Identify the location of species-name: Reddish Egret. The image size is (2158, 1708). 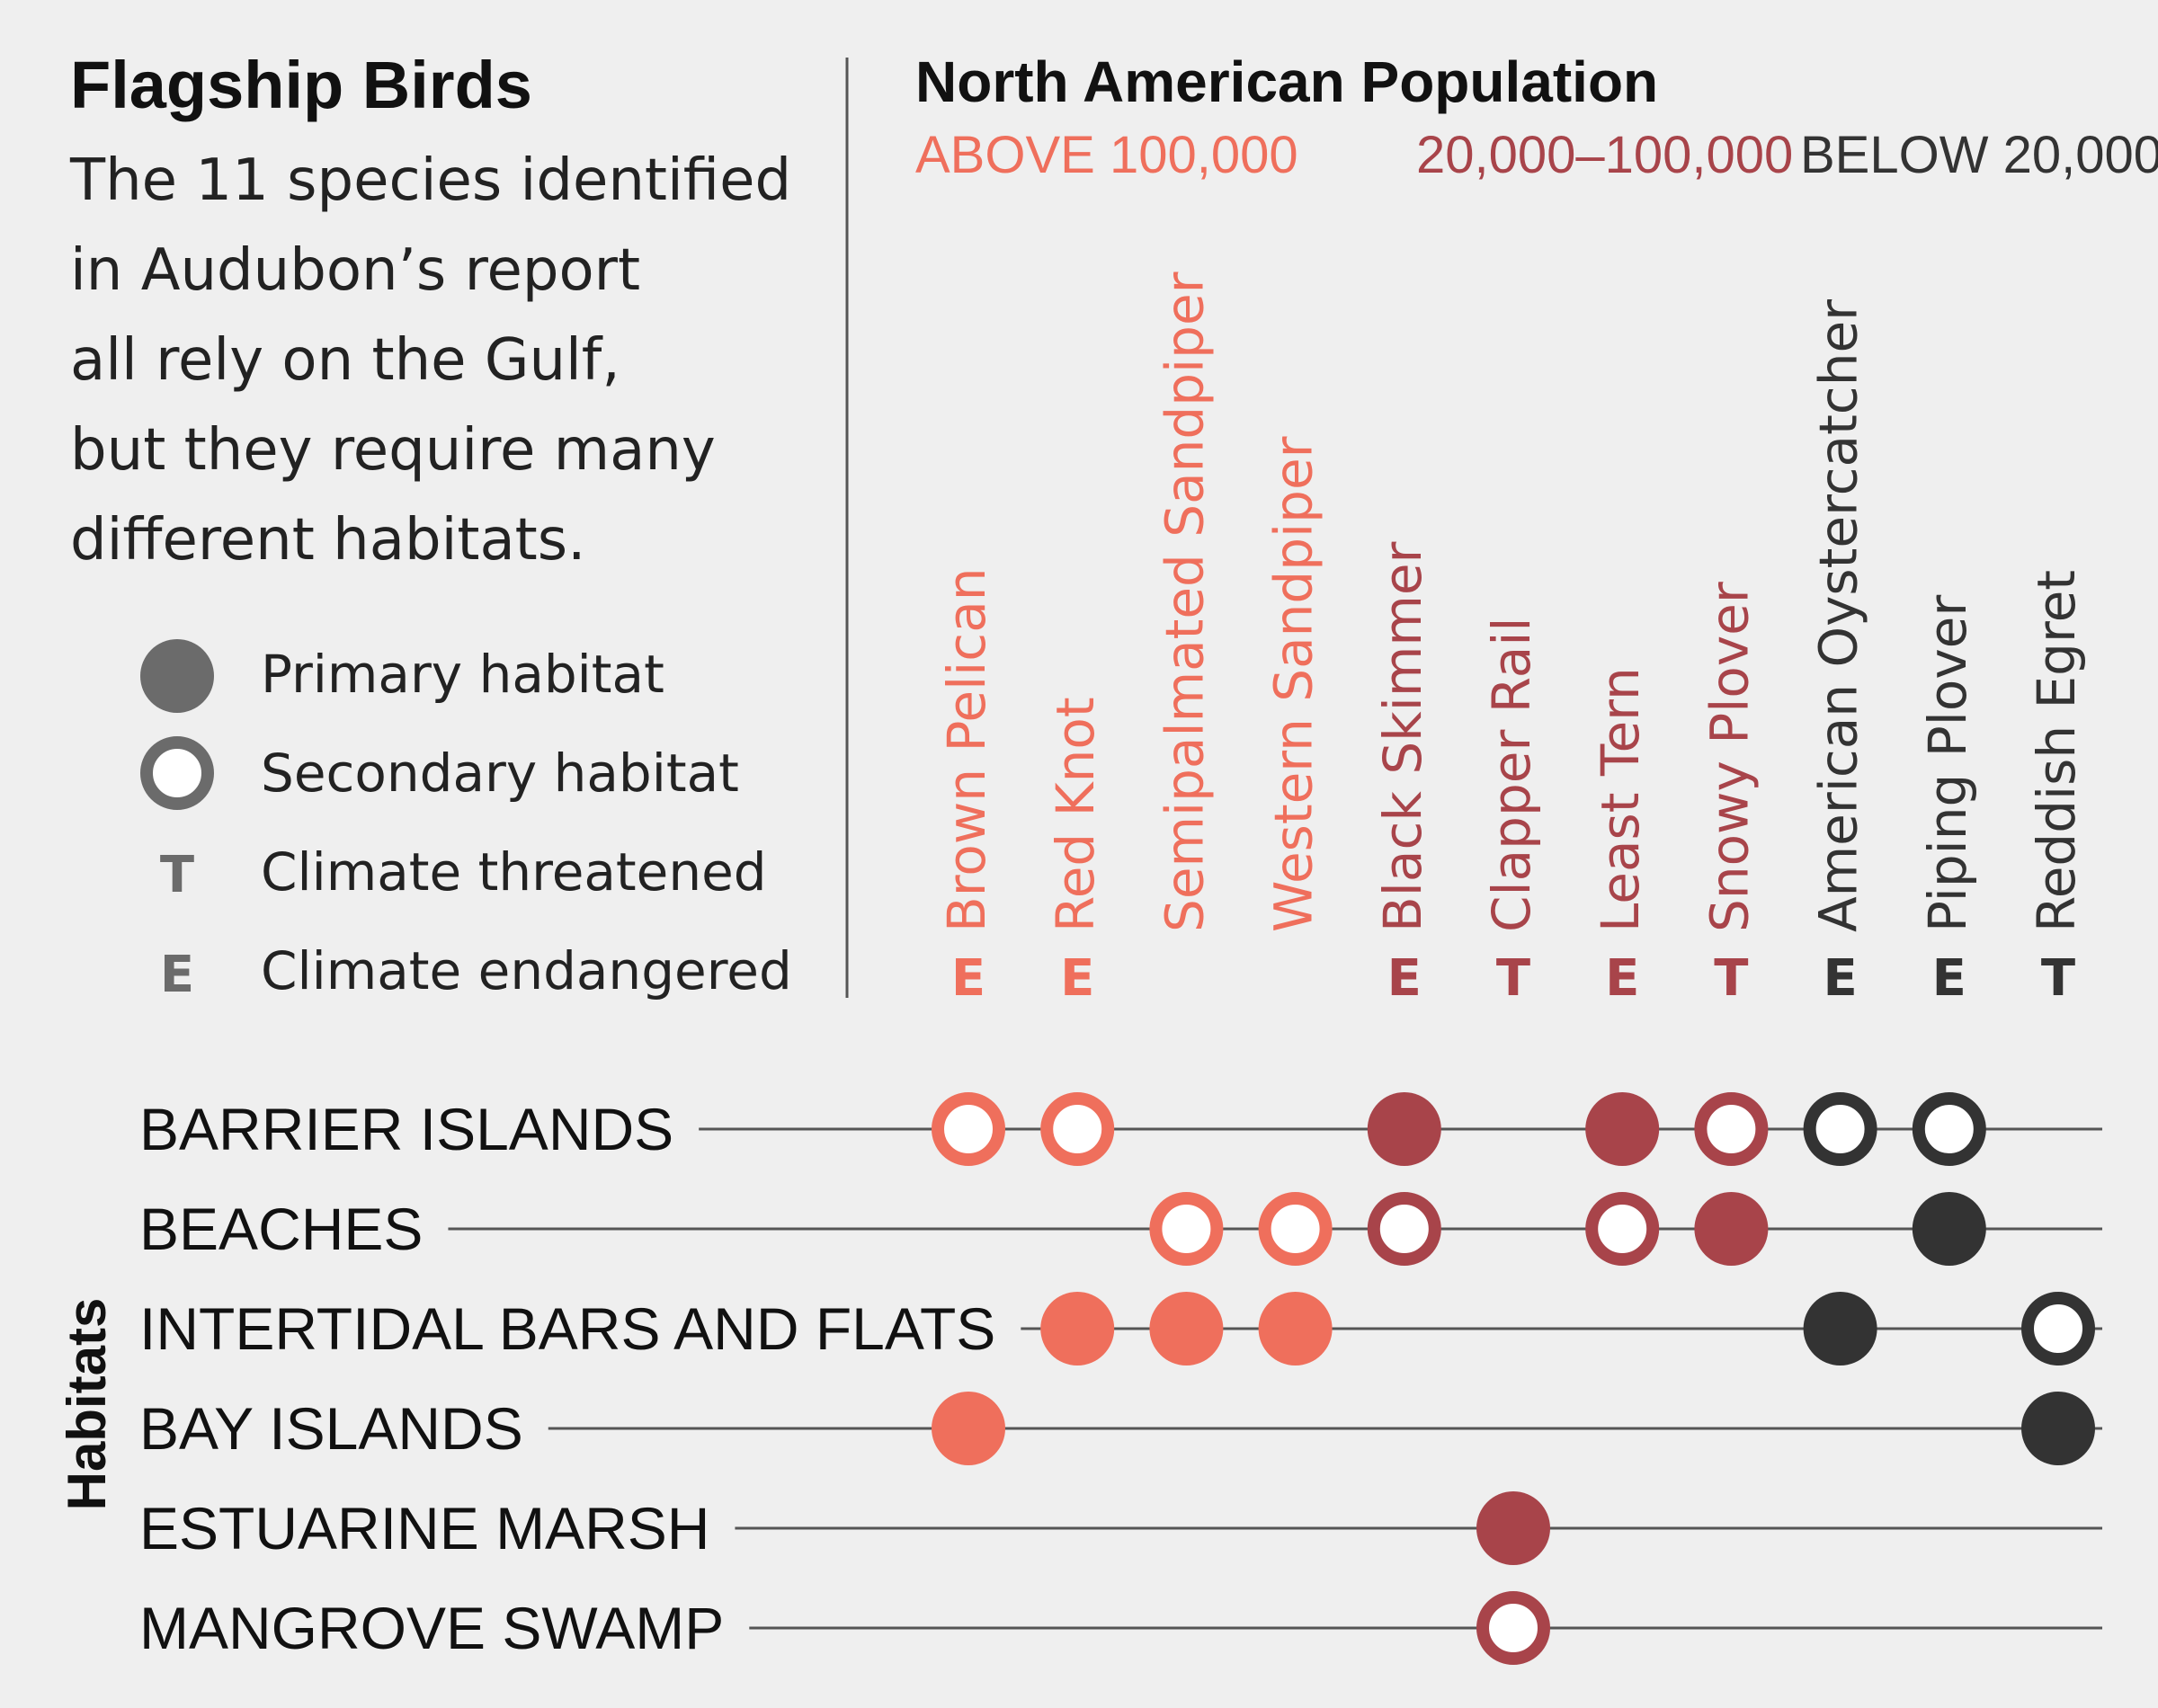
(2056, 751).